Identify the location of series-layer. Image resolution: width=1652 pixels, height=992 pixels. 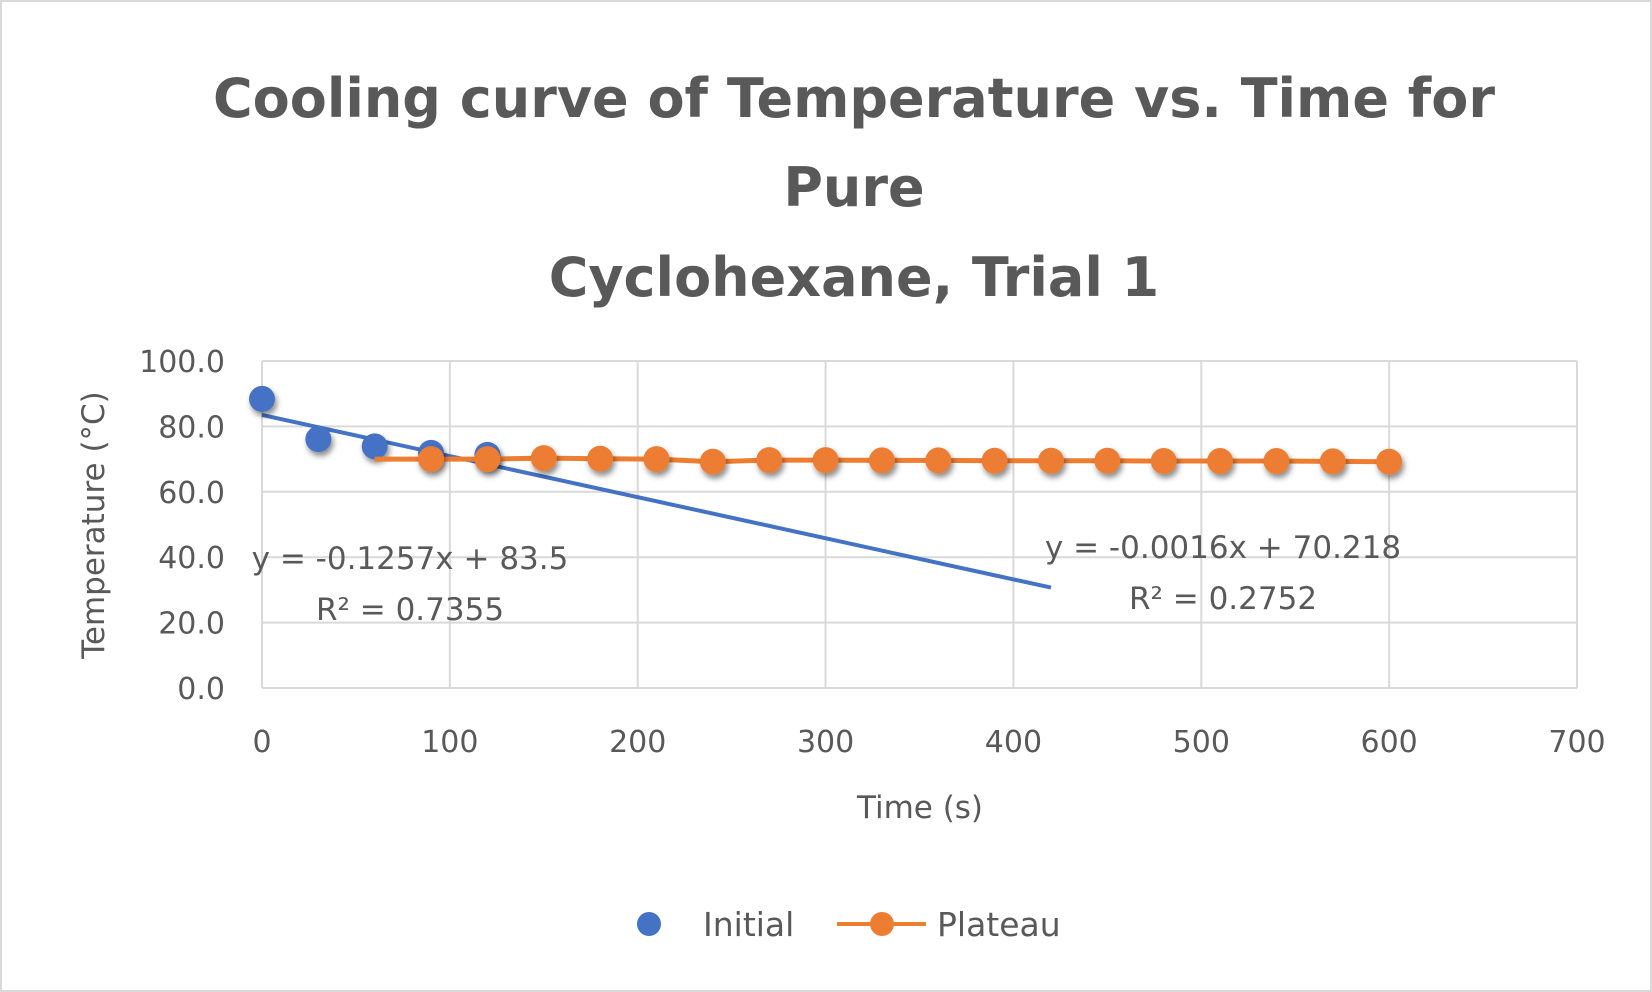
(826, 487).